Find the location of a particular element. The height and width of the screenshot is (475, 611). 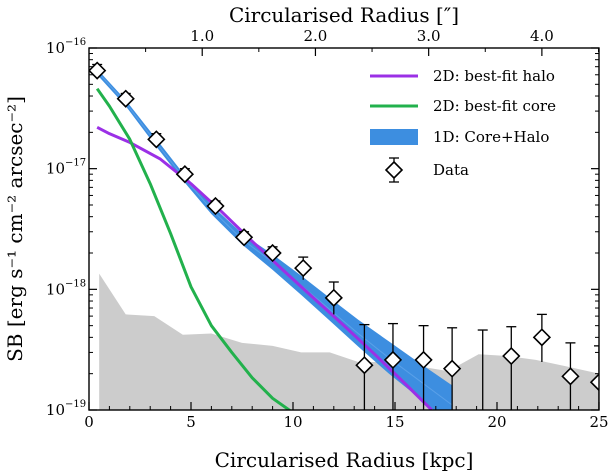

x-tick-label: 15 is located at coordinates (394, 422).